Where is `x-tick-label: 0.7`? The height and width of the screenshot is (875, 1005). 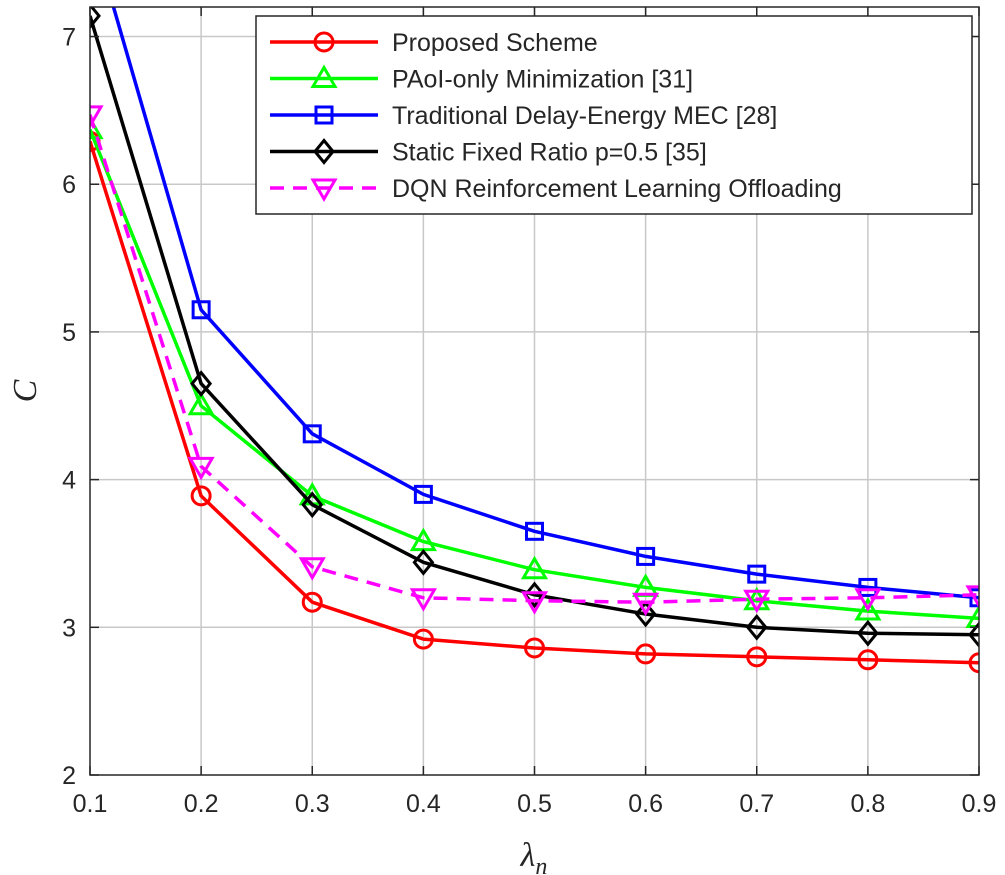 x-tick-label: 0.7 is located at coordinates (756, 804).